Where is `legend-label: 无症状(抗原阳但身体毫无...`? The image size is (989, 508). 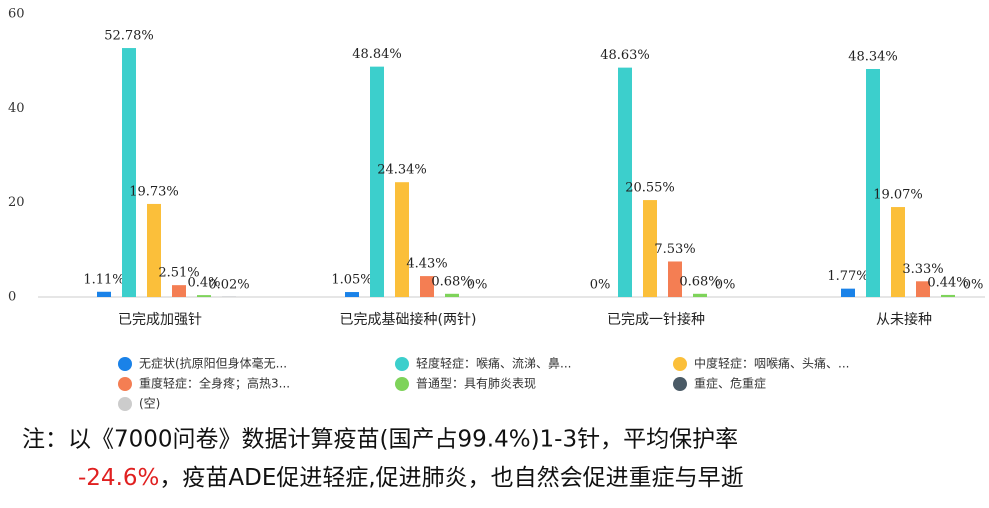 legend-label: 无症状(抗原阳但身体毫无... is located at coordinates (213, 363).